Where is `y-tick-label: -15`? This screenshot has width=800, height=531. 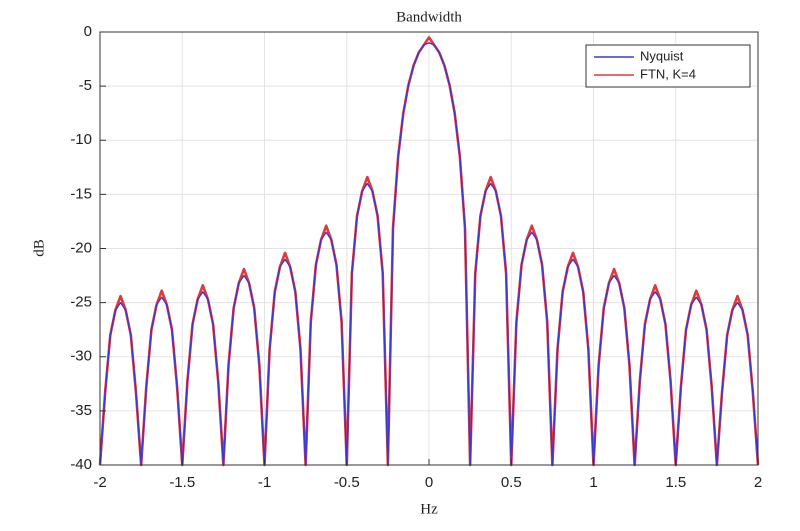 y-tick-label: -15 is located at coordinates (81, 193).